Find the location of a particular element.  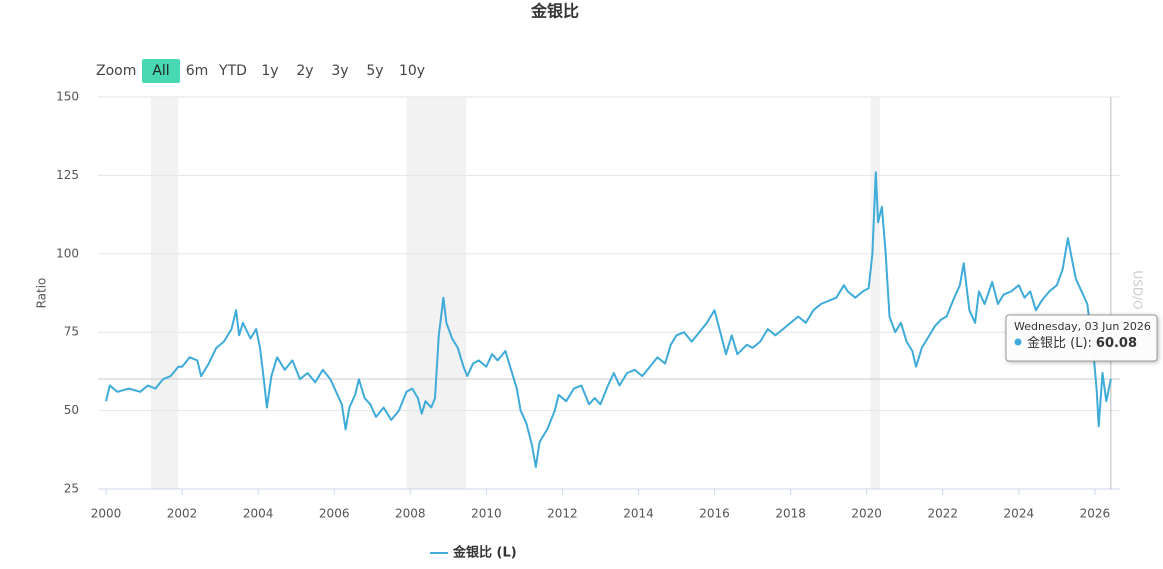

legend-label: 金银比 (L) is located at coordinates (484, 553).